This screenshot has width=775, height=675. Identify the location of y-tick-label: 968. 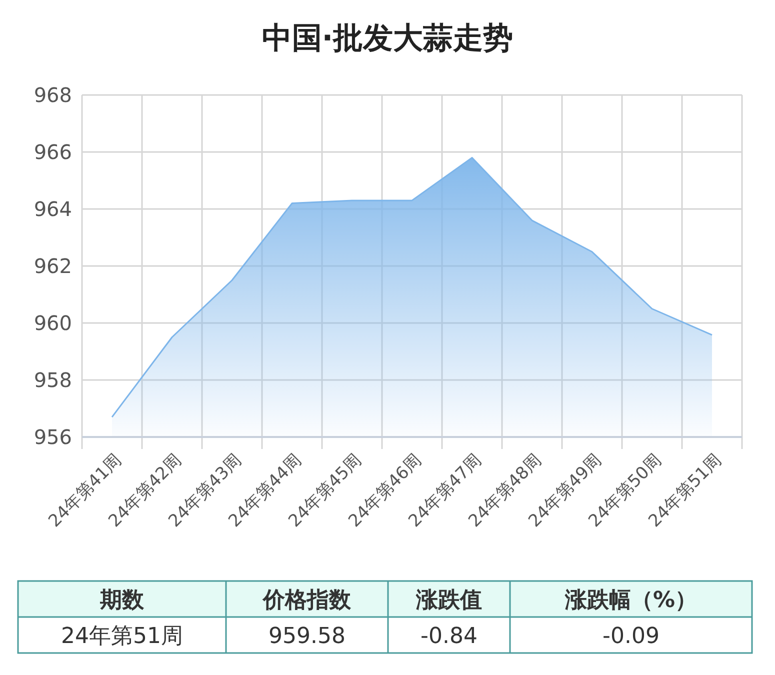
(53, 95).